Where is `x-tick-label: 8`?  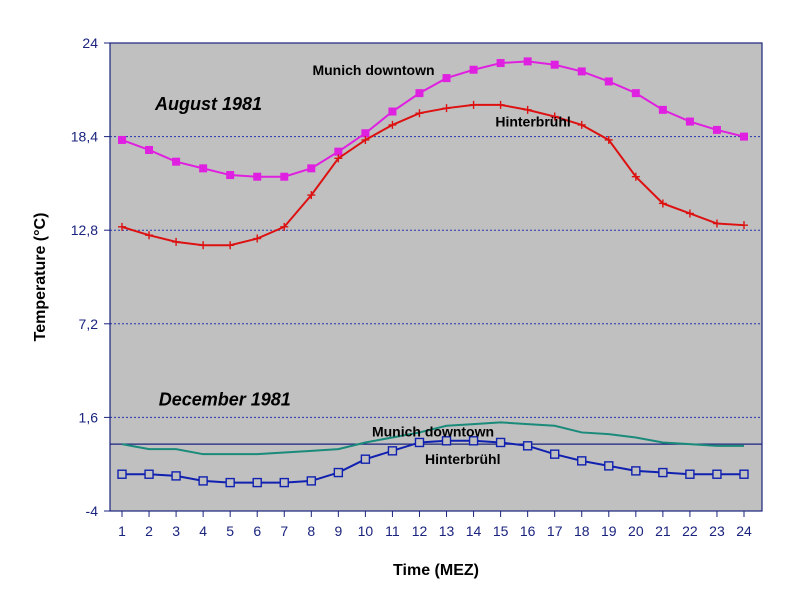
x-tick-label: 8 is located at coordinates (311, 531).